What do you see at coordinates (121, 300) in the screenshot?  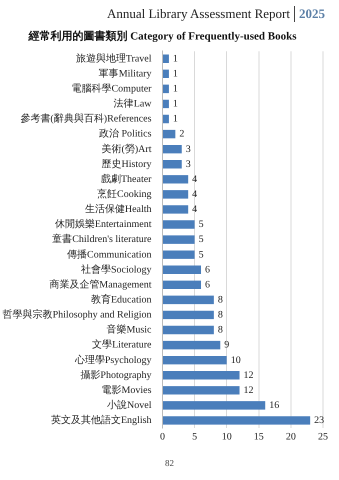 I see `y-tick-label: 教育Education` at bounding box center [121, 300].